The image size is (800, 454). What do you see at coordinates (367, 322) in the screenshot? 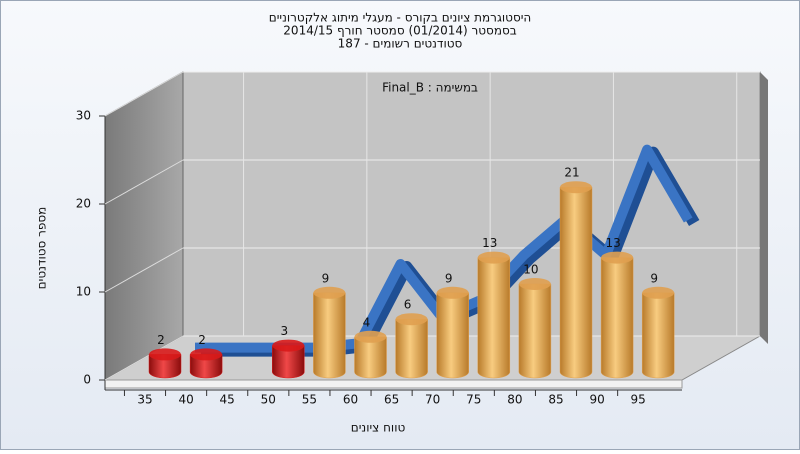
I see `value-label: 4` at bounding box center [367, 322].